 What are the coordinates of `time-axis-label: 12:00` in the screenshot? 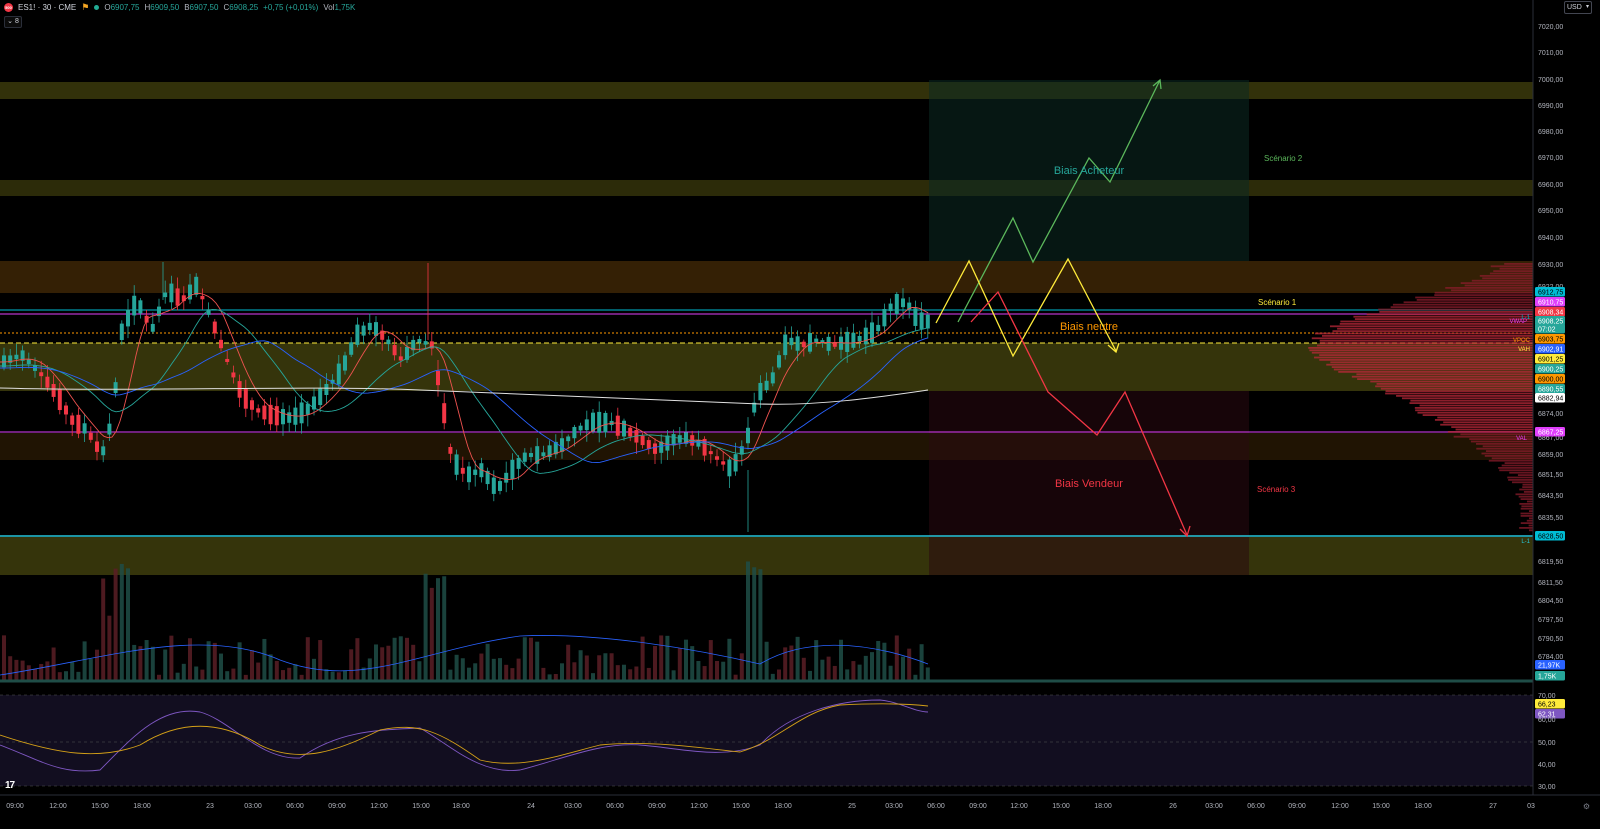 It's located at (1019, 806).